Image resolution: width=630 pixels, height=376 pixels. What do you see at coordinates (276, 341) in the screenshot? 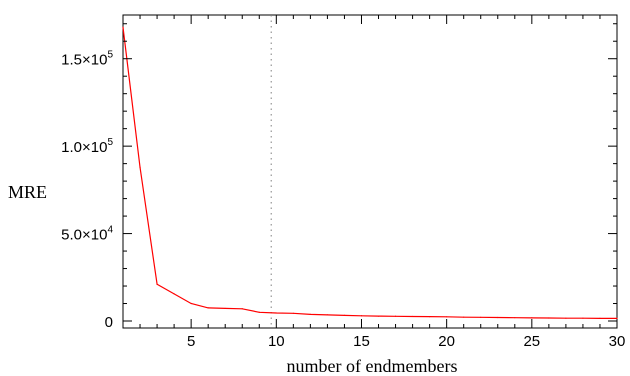
I see `x-tick-label: 10` at bounding box center [276, 341].